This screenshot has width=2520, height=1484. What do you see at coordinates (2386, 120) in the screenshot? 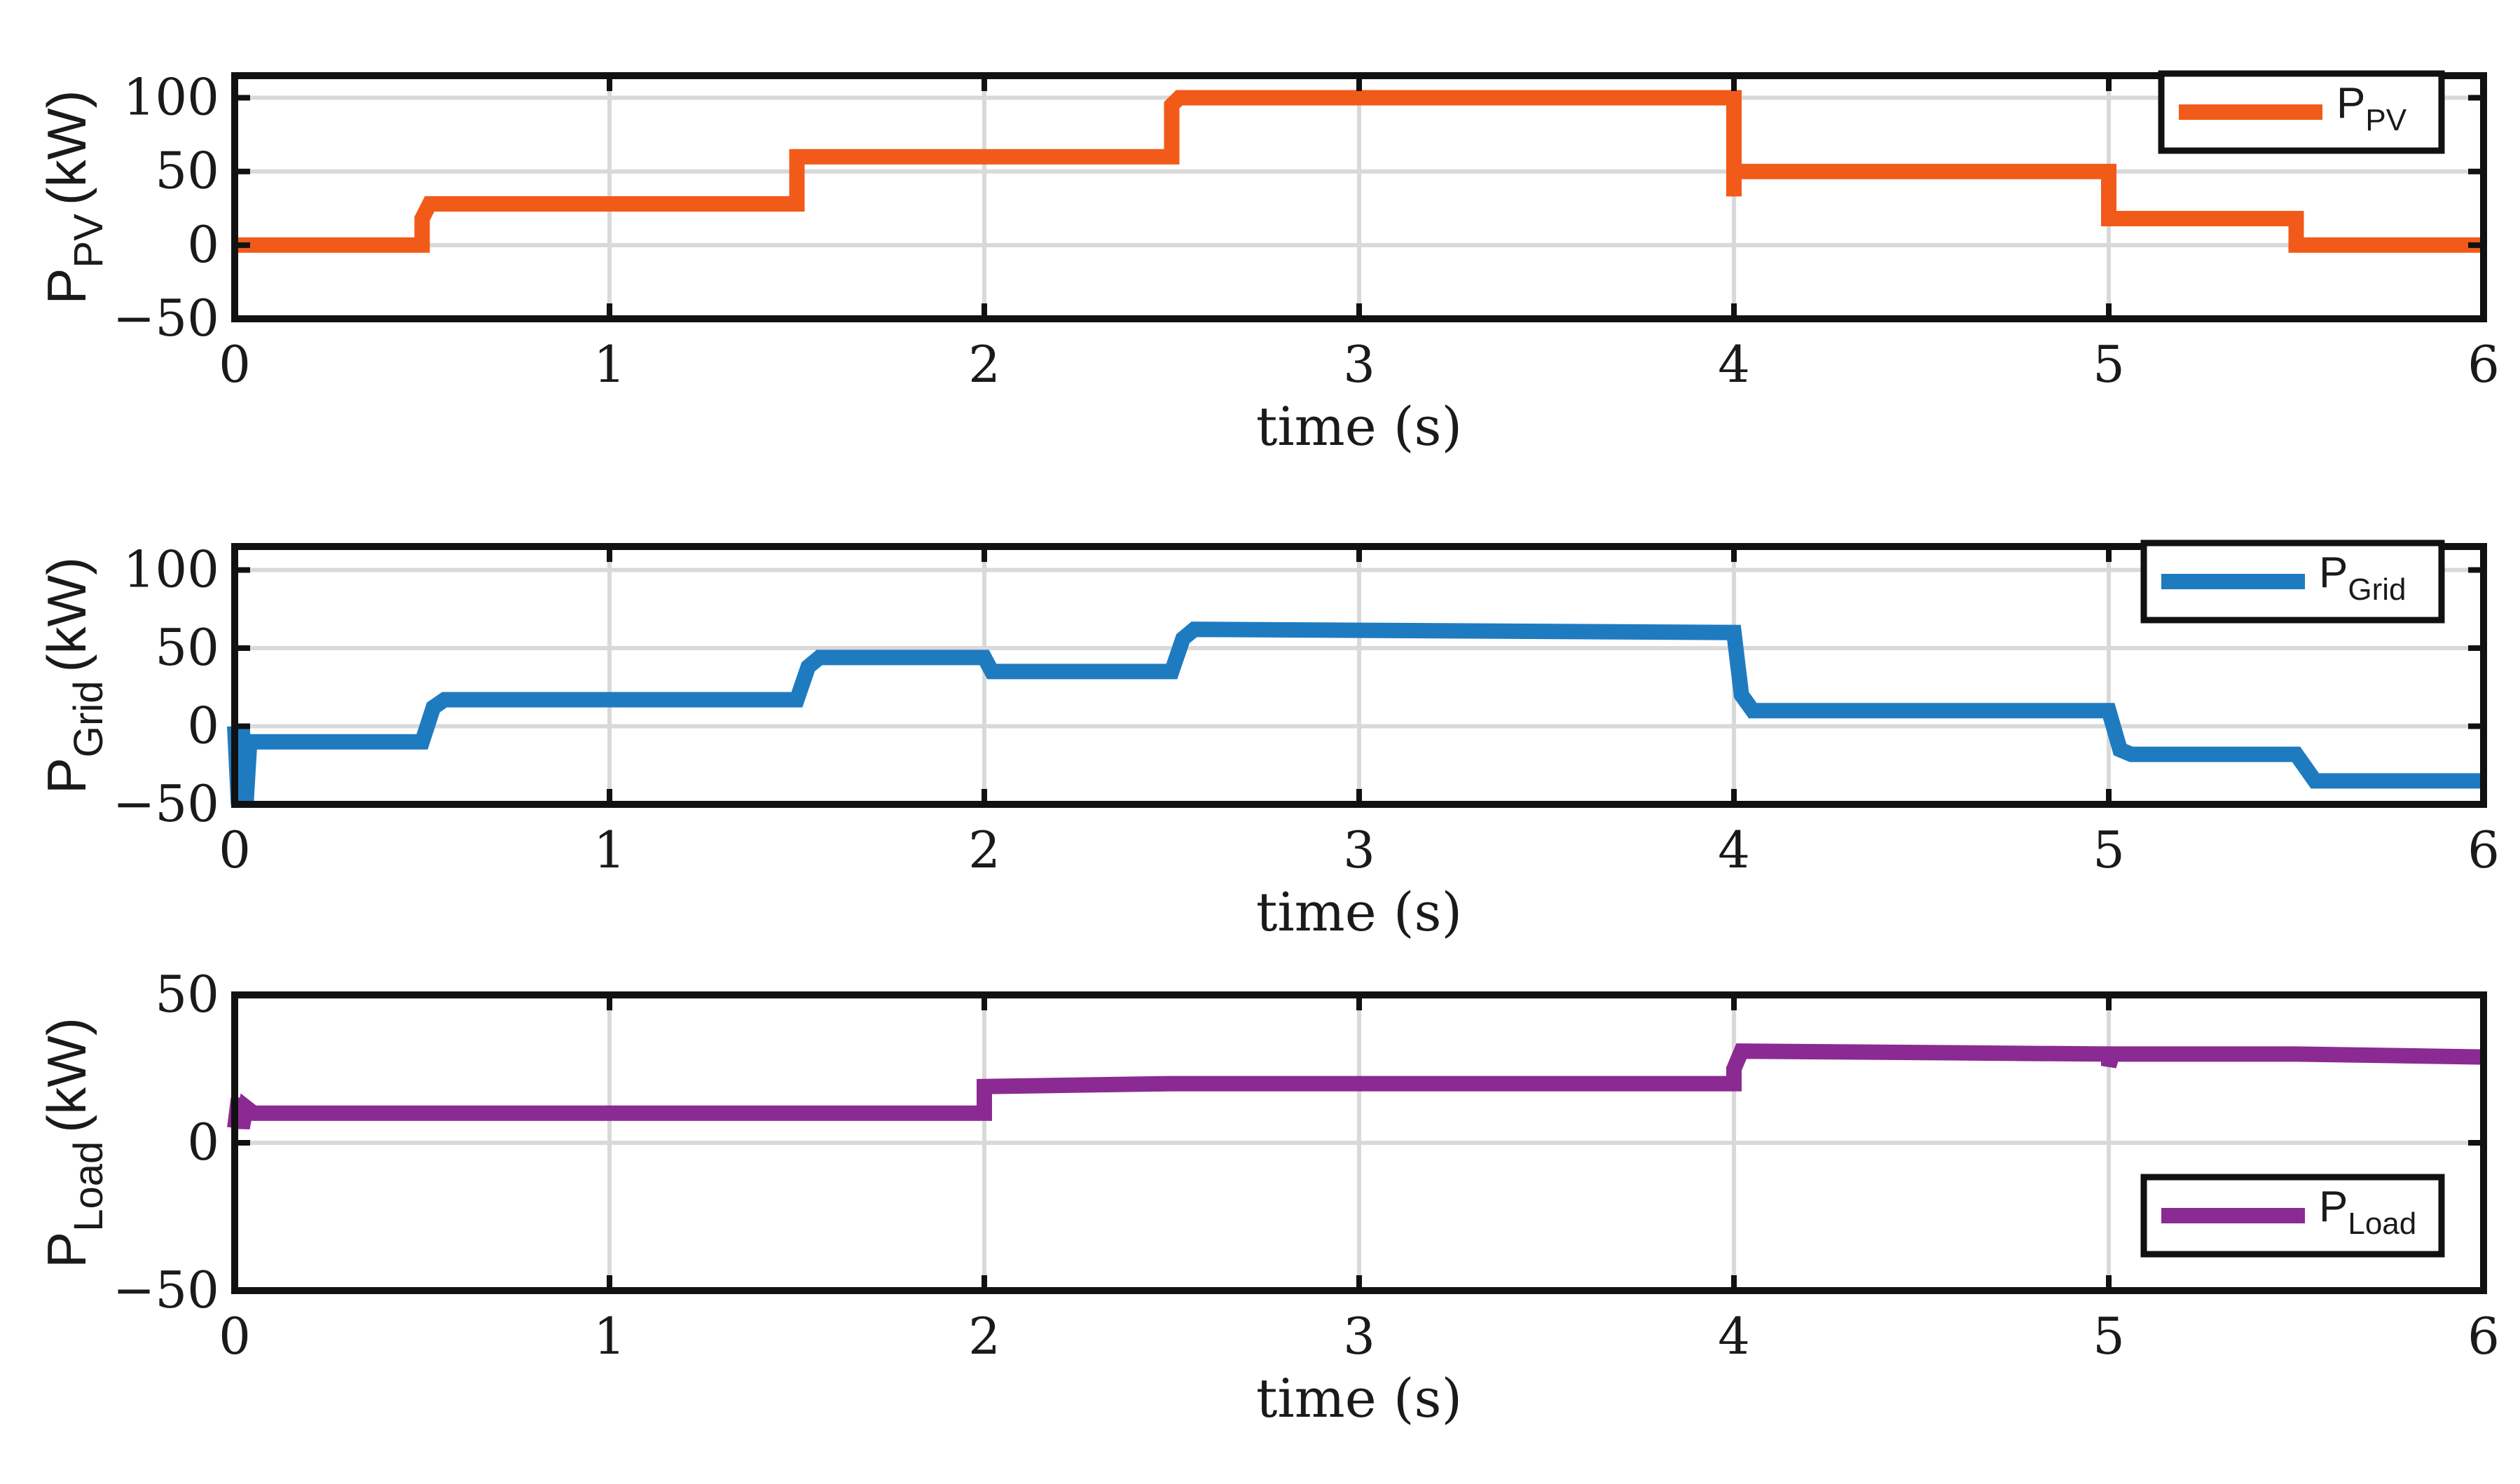
I see `legend-label-subscript: PV` at bounding box center [2386, 120].